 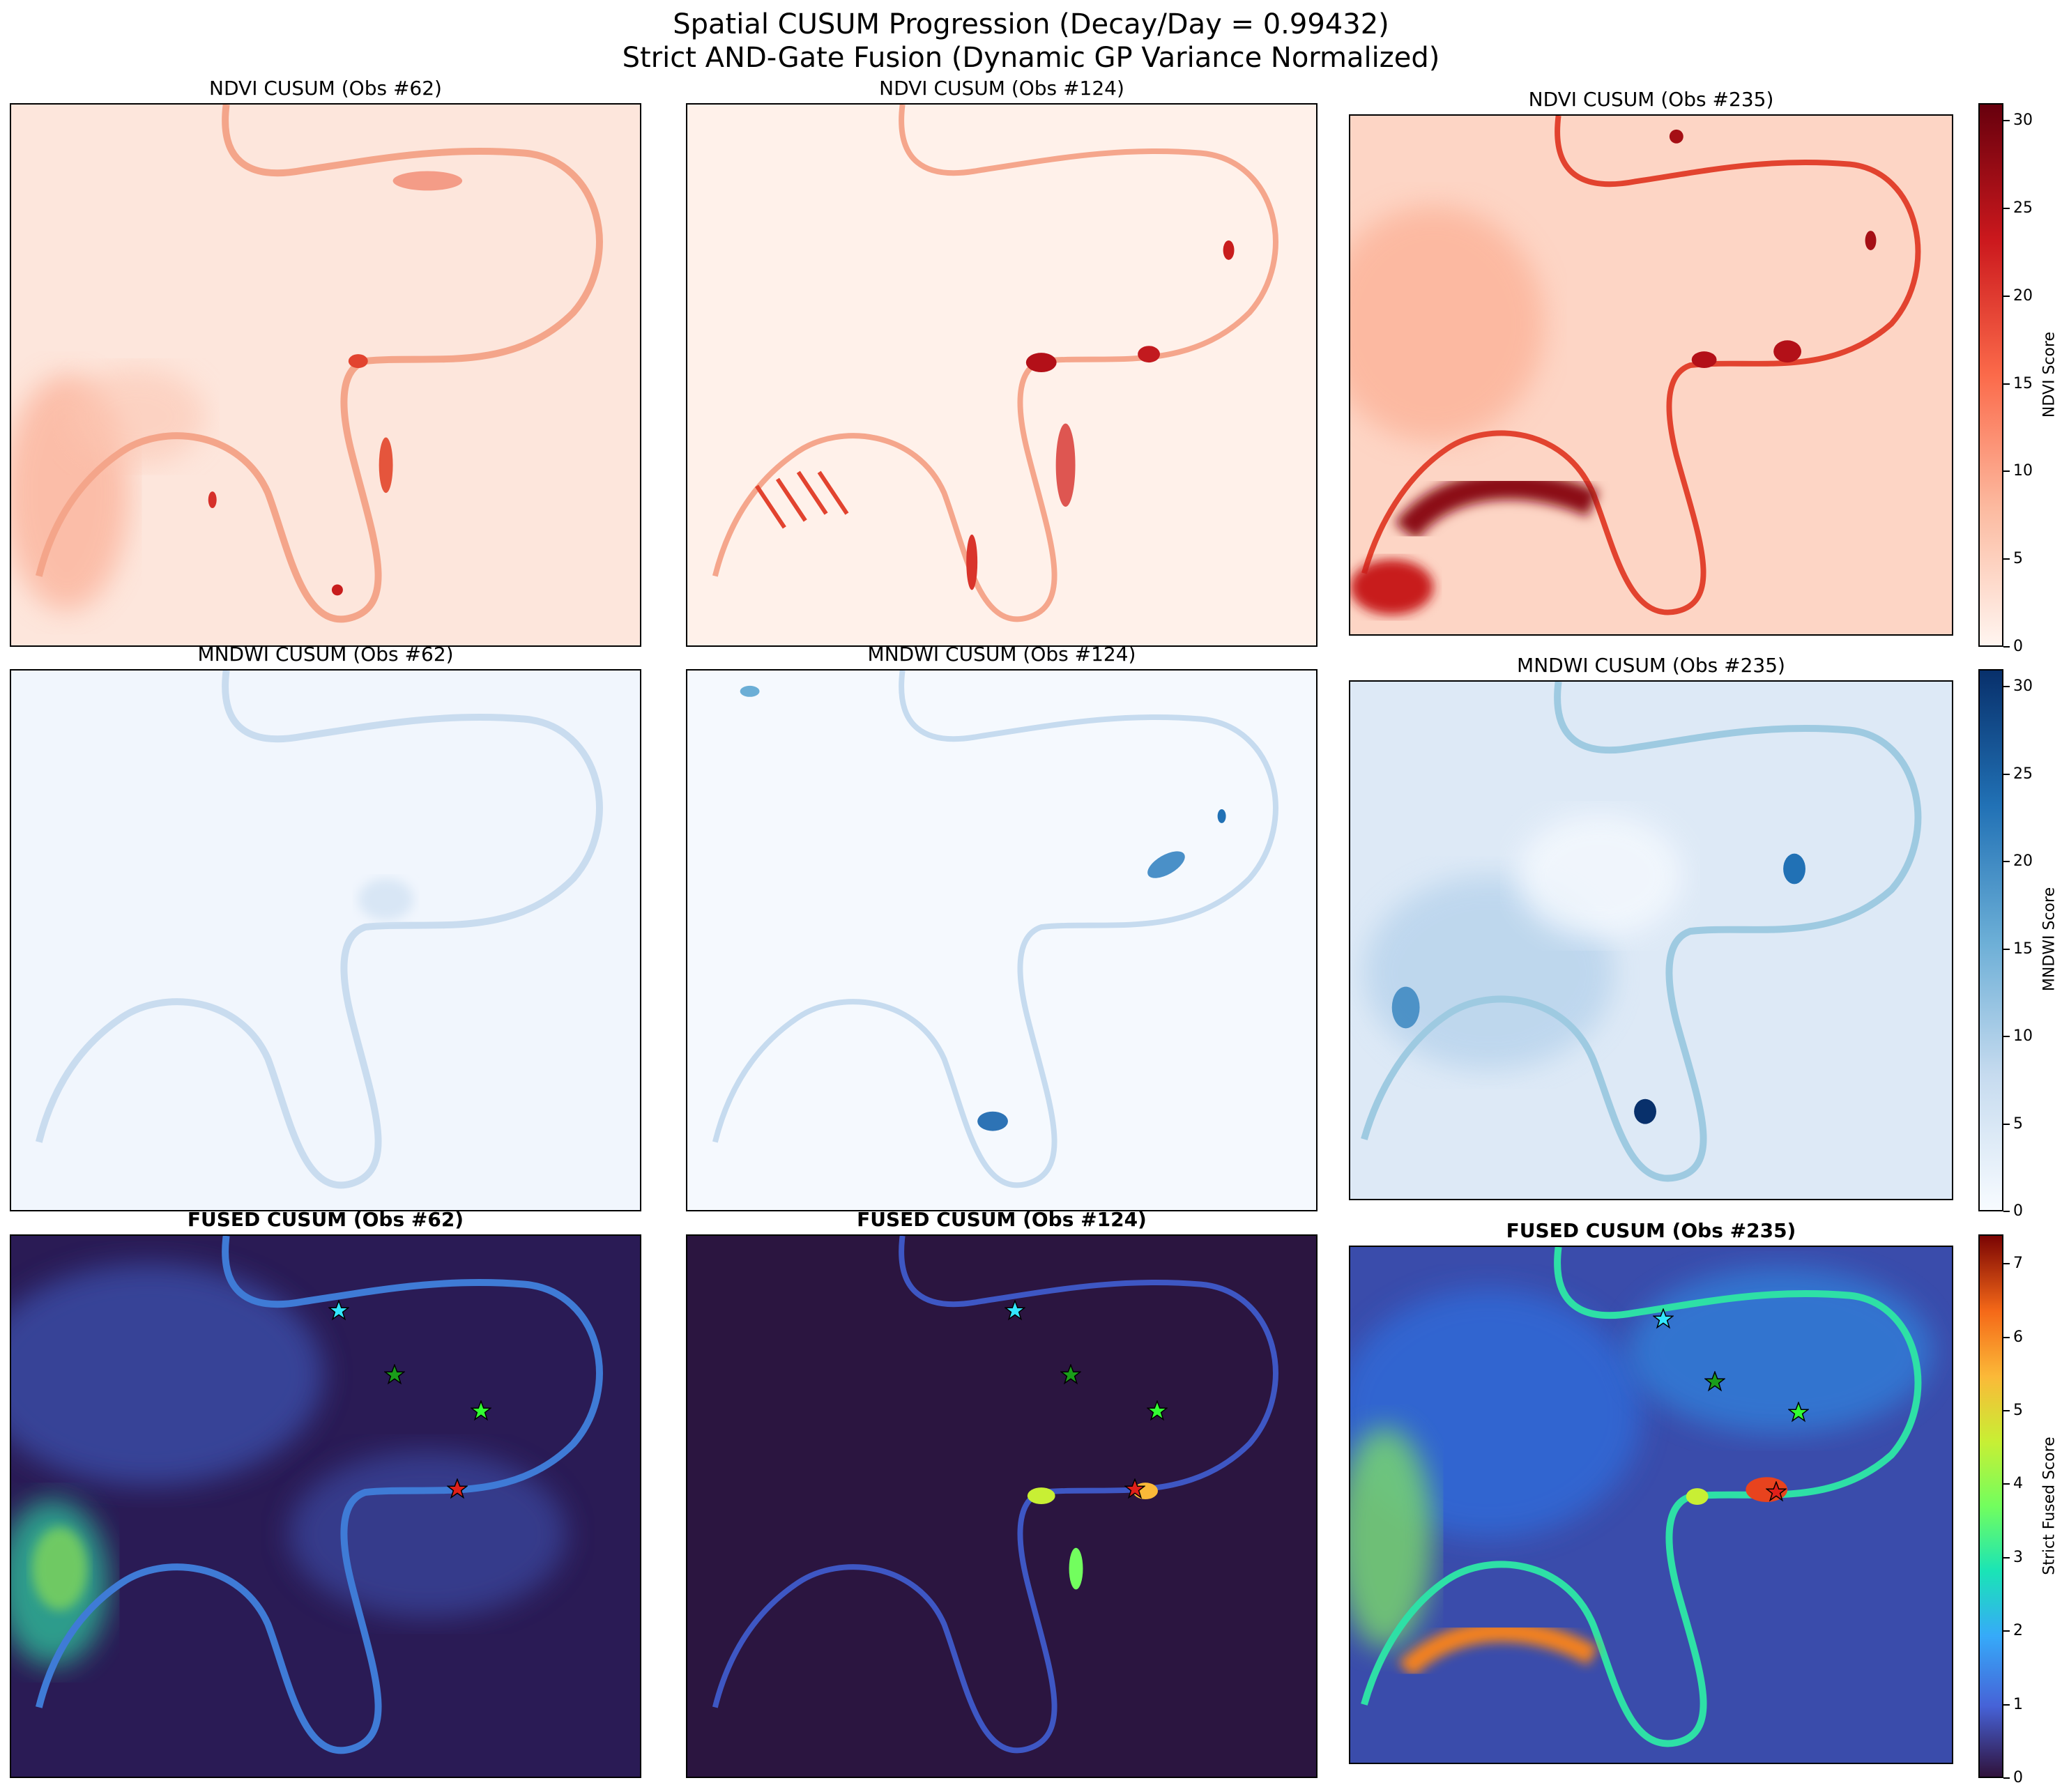 I want to click on panel-title-fused-124: FUSED CUSUM (Obs #124), so click(x=1002, y=1219).